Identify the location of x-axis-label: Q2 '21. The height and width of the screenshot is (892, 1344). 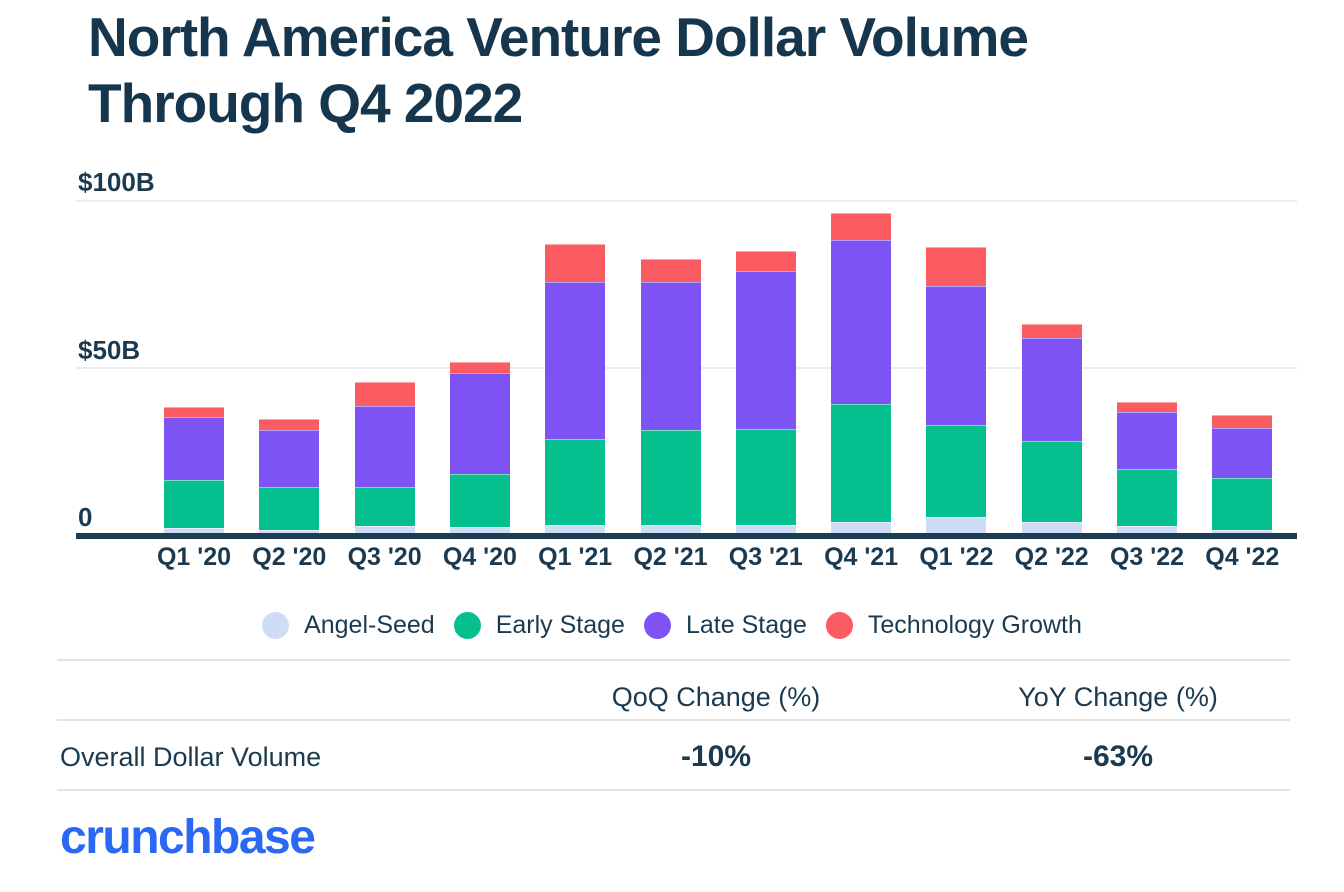
(670, 557).